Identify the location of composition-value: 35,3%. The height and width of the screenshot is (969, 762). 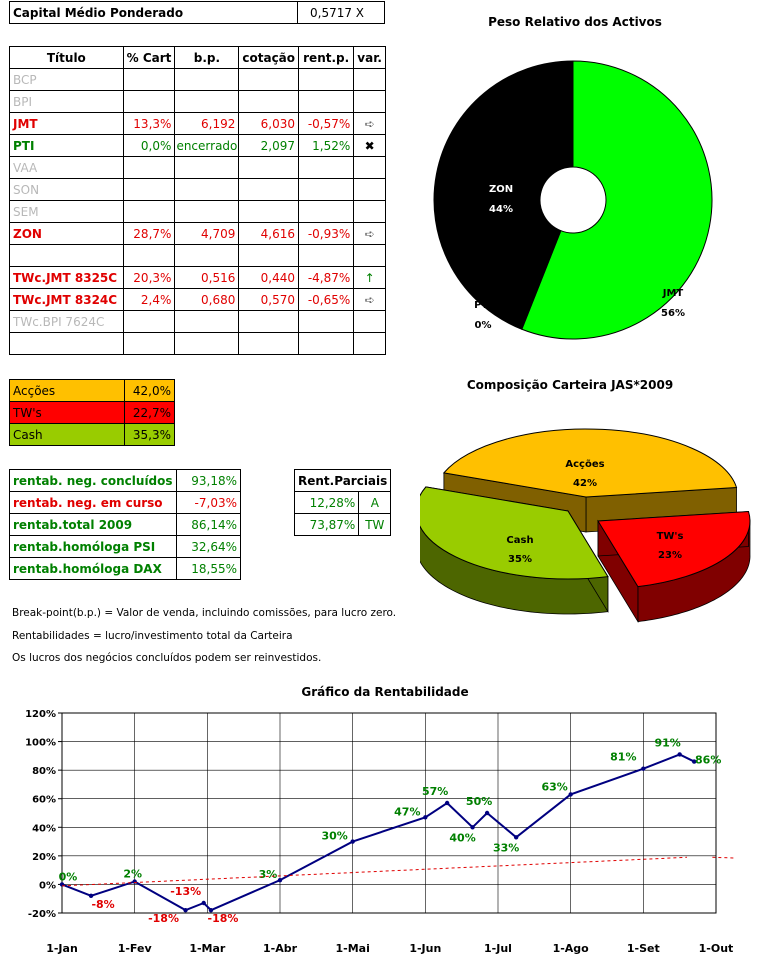
(149, 434).